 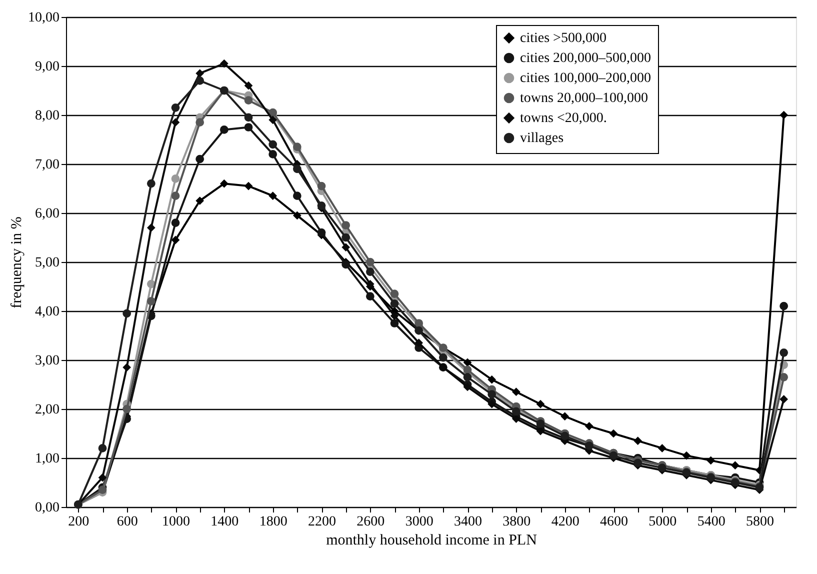 What do you see at coordinates (760, 522) in the screenshot?
I see `x-tick-label: 5800` at bounding box center [760, 522].